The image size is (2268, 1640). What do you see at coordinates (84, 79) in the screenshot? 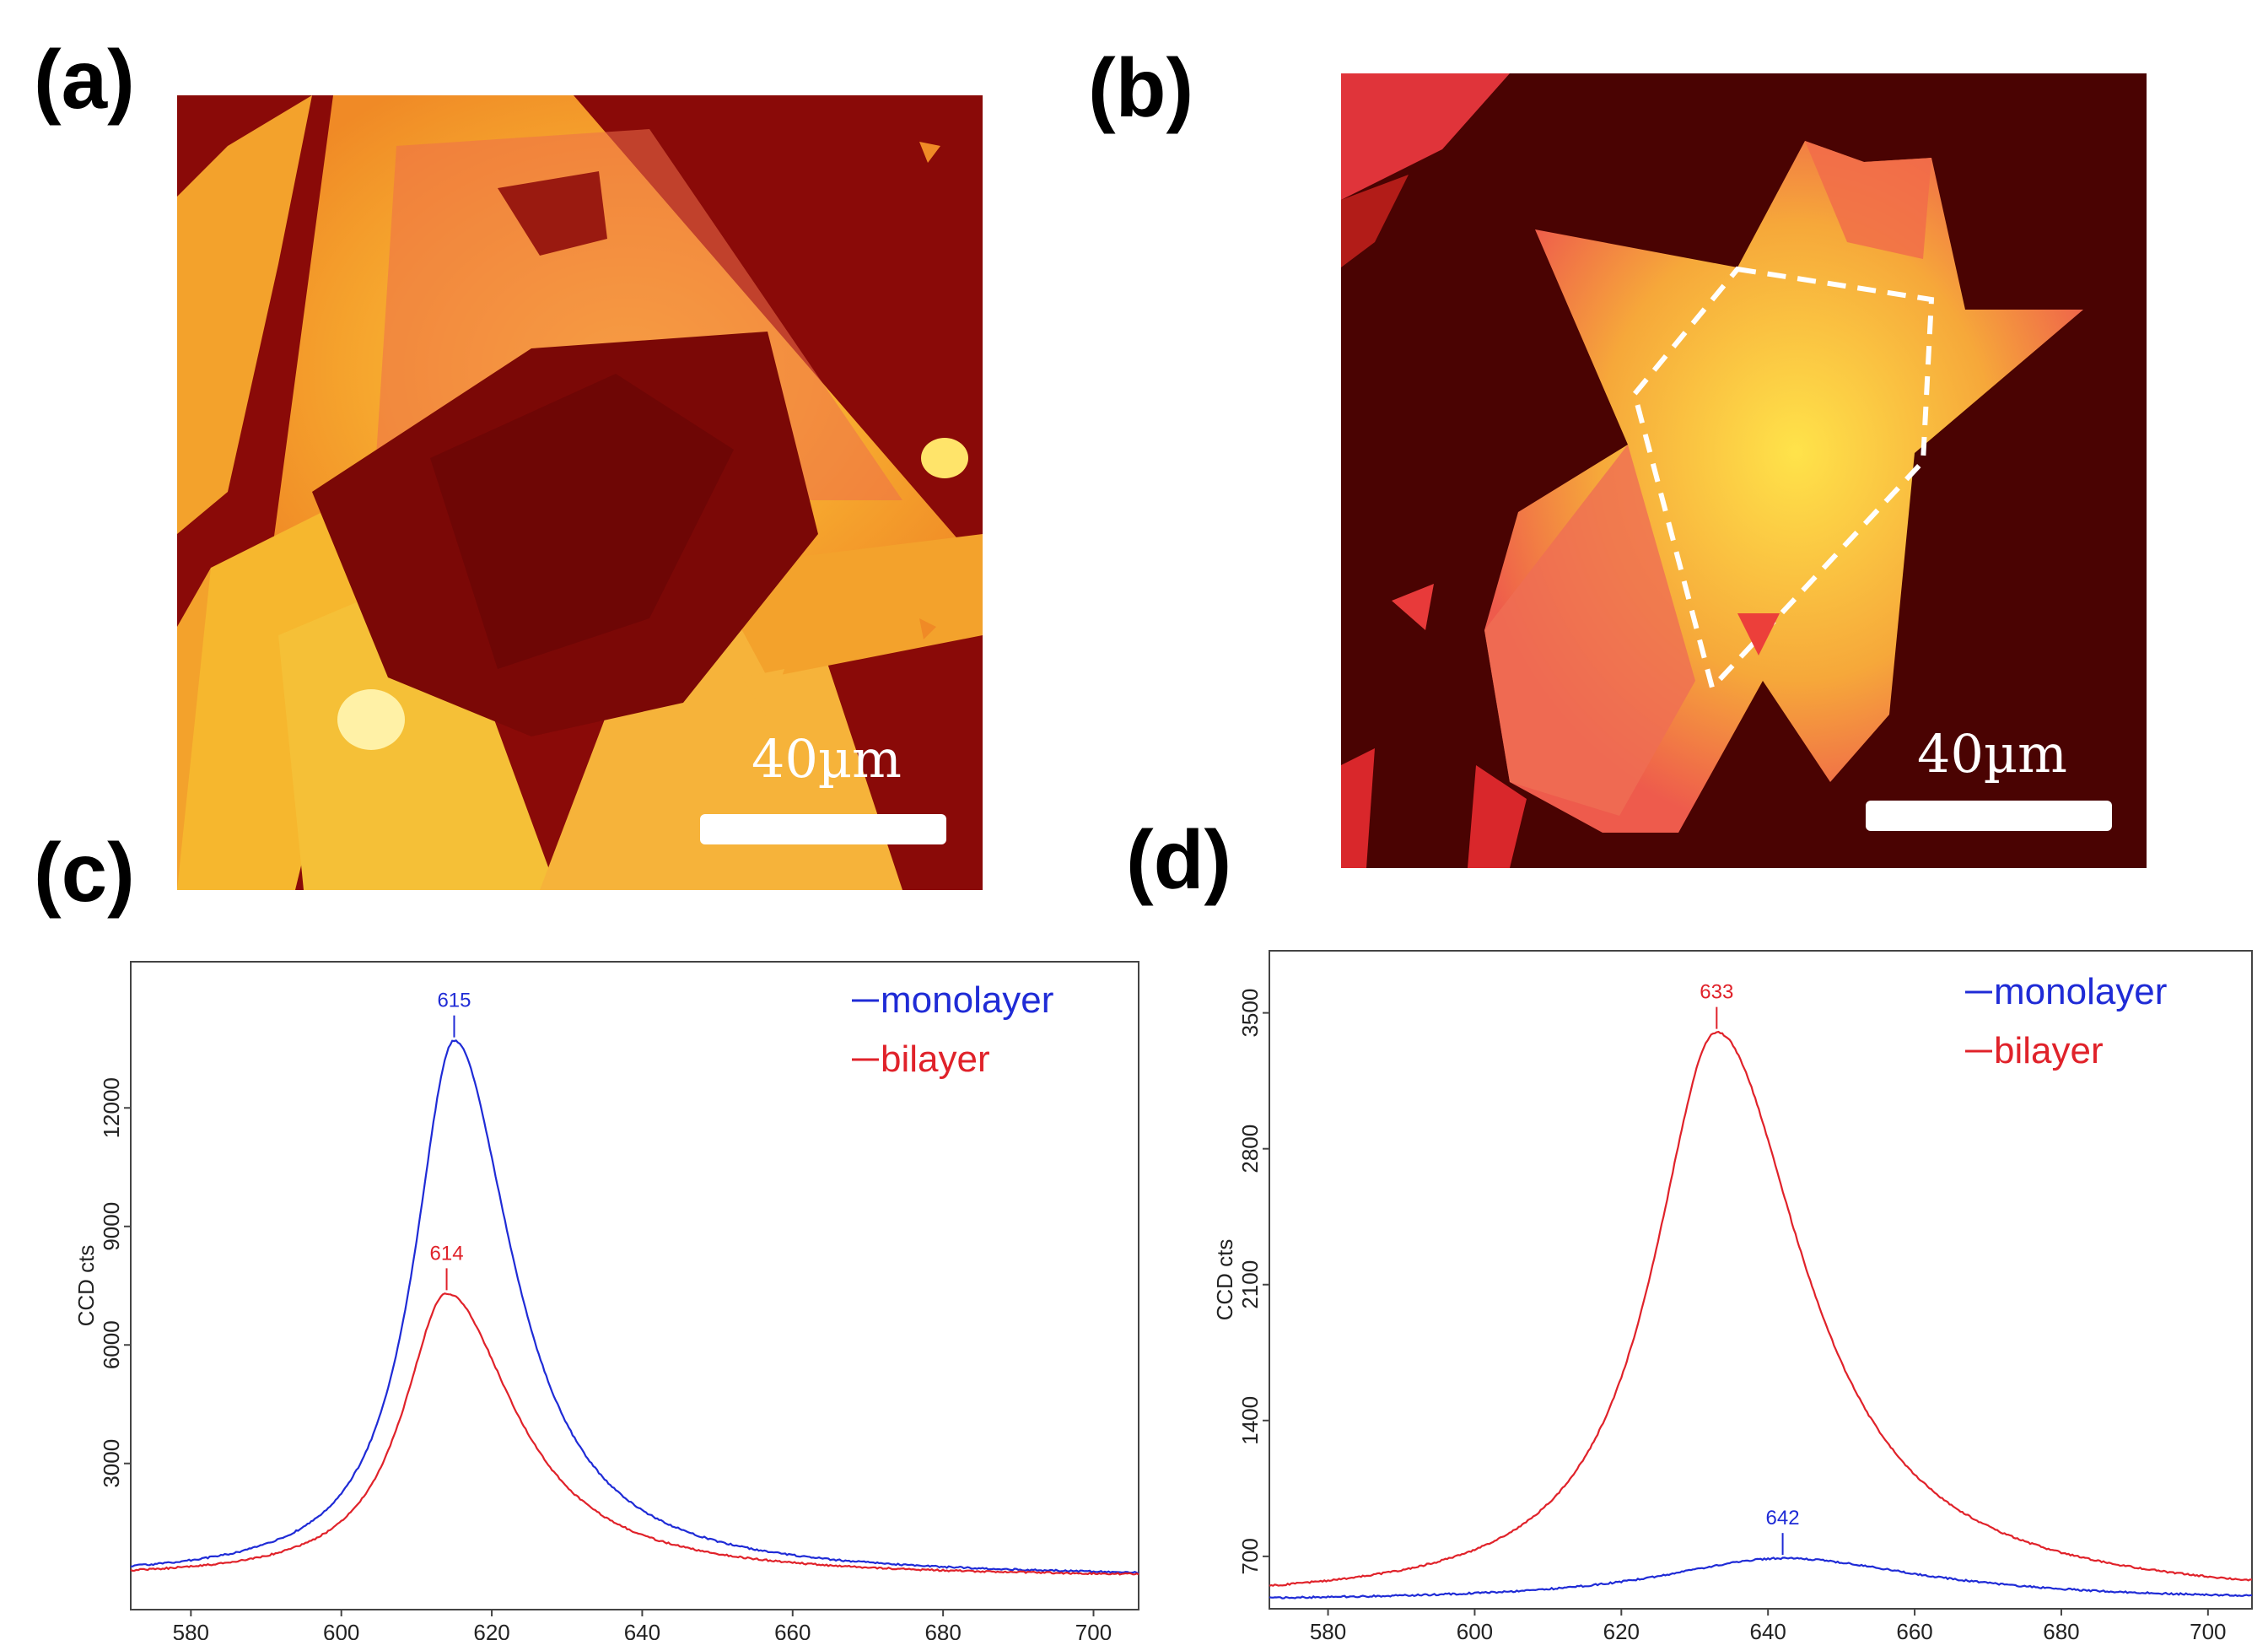
I see `panel-label-a: (a)` at bounding box center [84, 79].